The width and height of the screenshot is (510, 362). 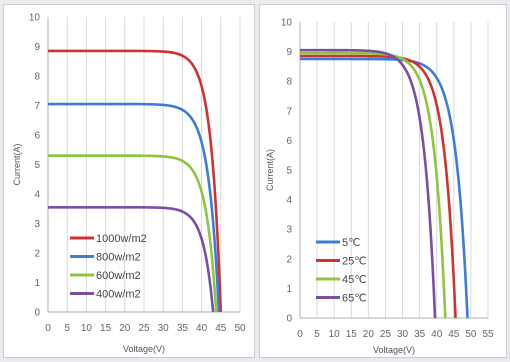 What do you see at coordinates (351, 243) in the screenshot?
I see `legend-label: 5℃` at bounding box center [351, 243].